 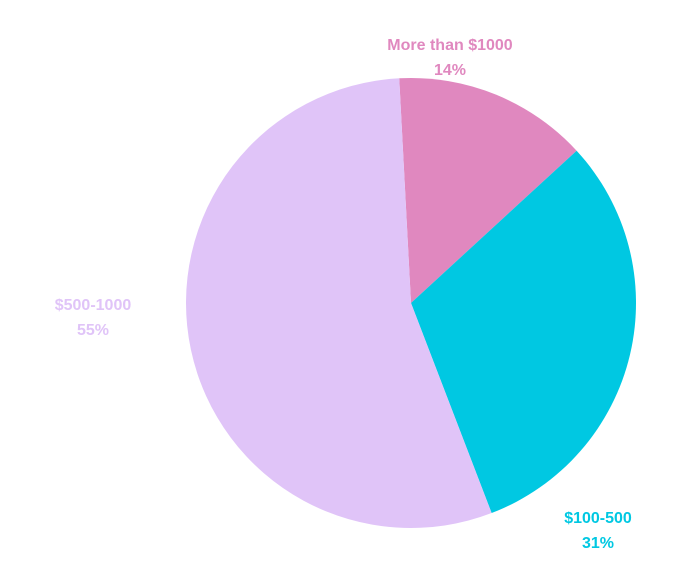 What do you see at coordinates (450, 70) in the screenshot?
I see `slice-value-label: 14%` at bounding box center [450, 70].